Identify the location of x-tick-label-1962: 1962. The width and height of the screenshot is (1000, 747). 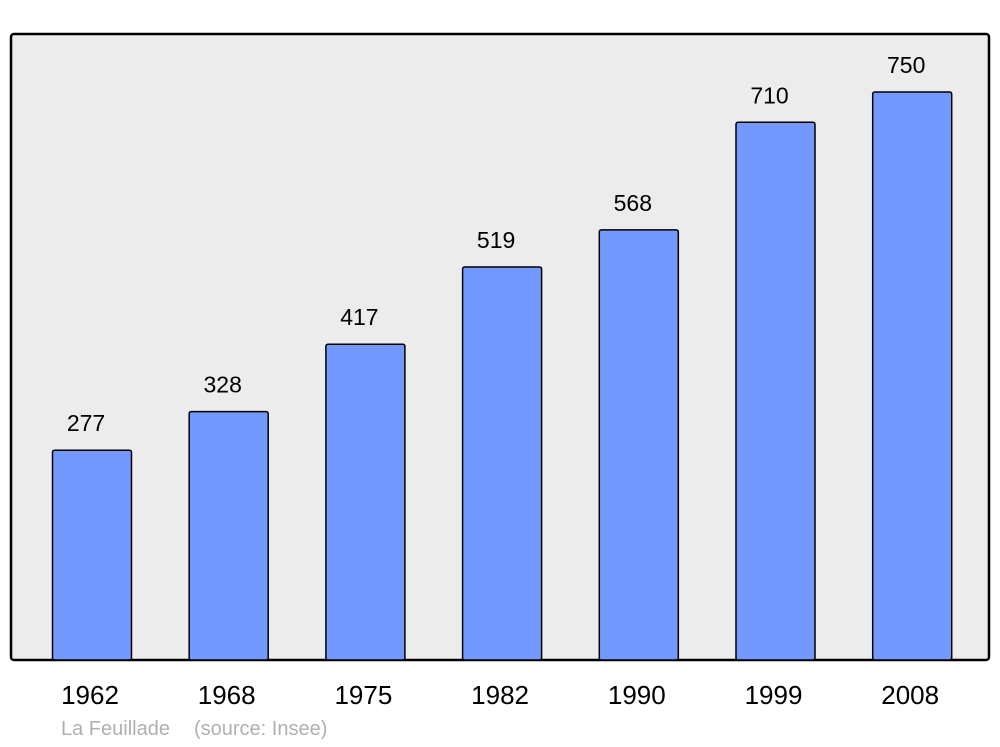
(90, 695).